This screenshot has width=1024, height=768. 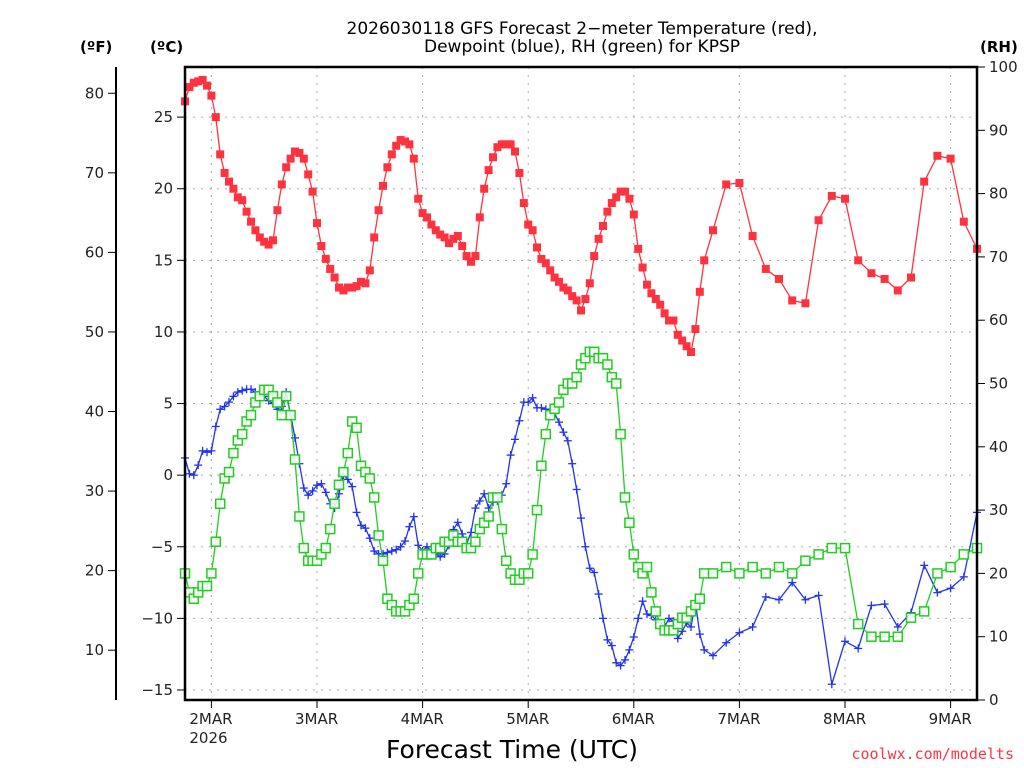 What do you see at coordinates (998, 130) in the screenshot?
I see `rh-tick-label: 90` at bounding box center [998, 130].